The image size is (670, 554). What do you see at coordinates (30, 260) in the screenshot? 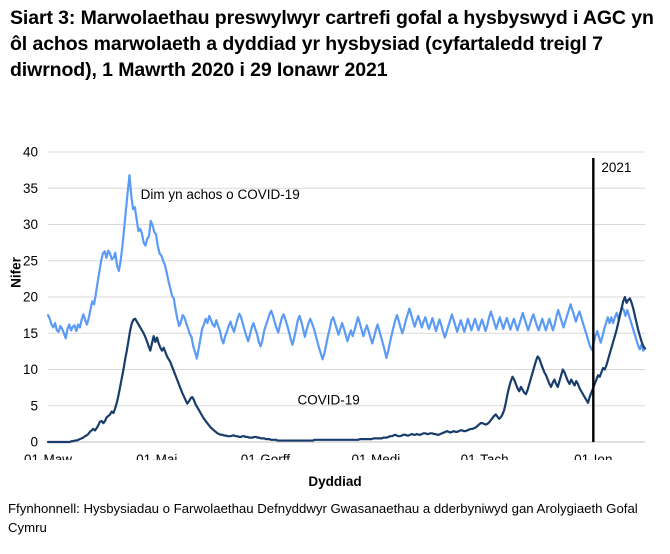
I see `y-tick-label: 25` at bounding box center [30, 260].